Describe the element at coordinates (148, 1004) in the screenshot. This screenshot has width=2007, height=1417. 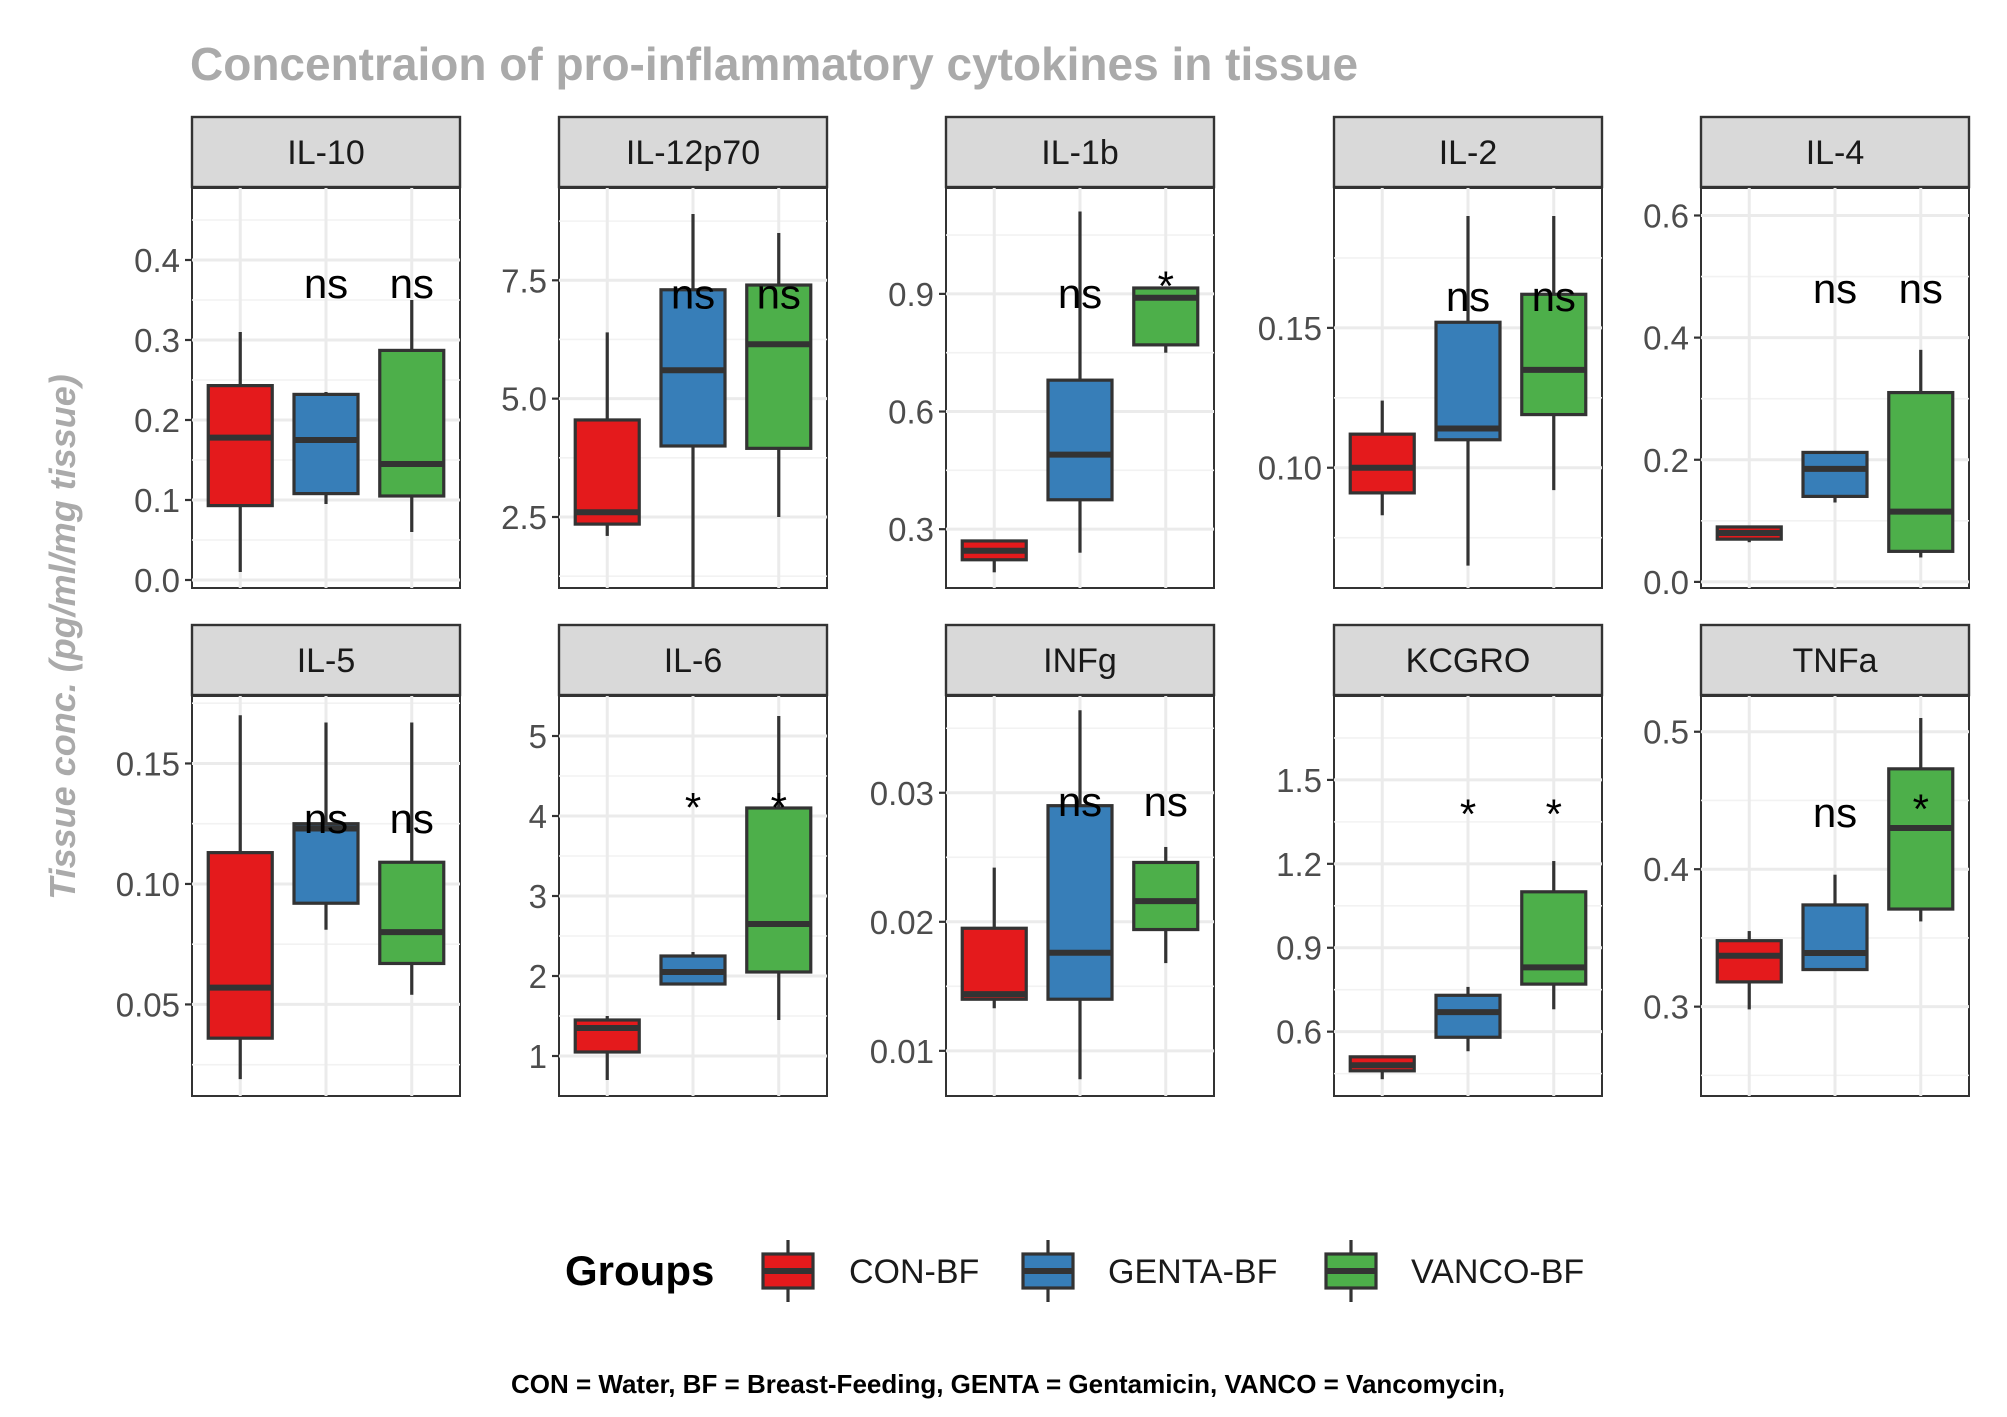
I see `y-tick-label: 0.05` at that location.